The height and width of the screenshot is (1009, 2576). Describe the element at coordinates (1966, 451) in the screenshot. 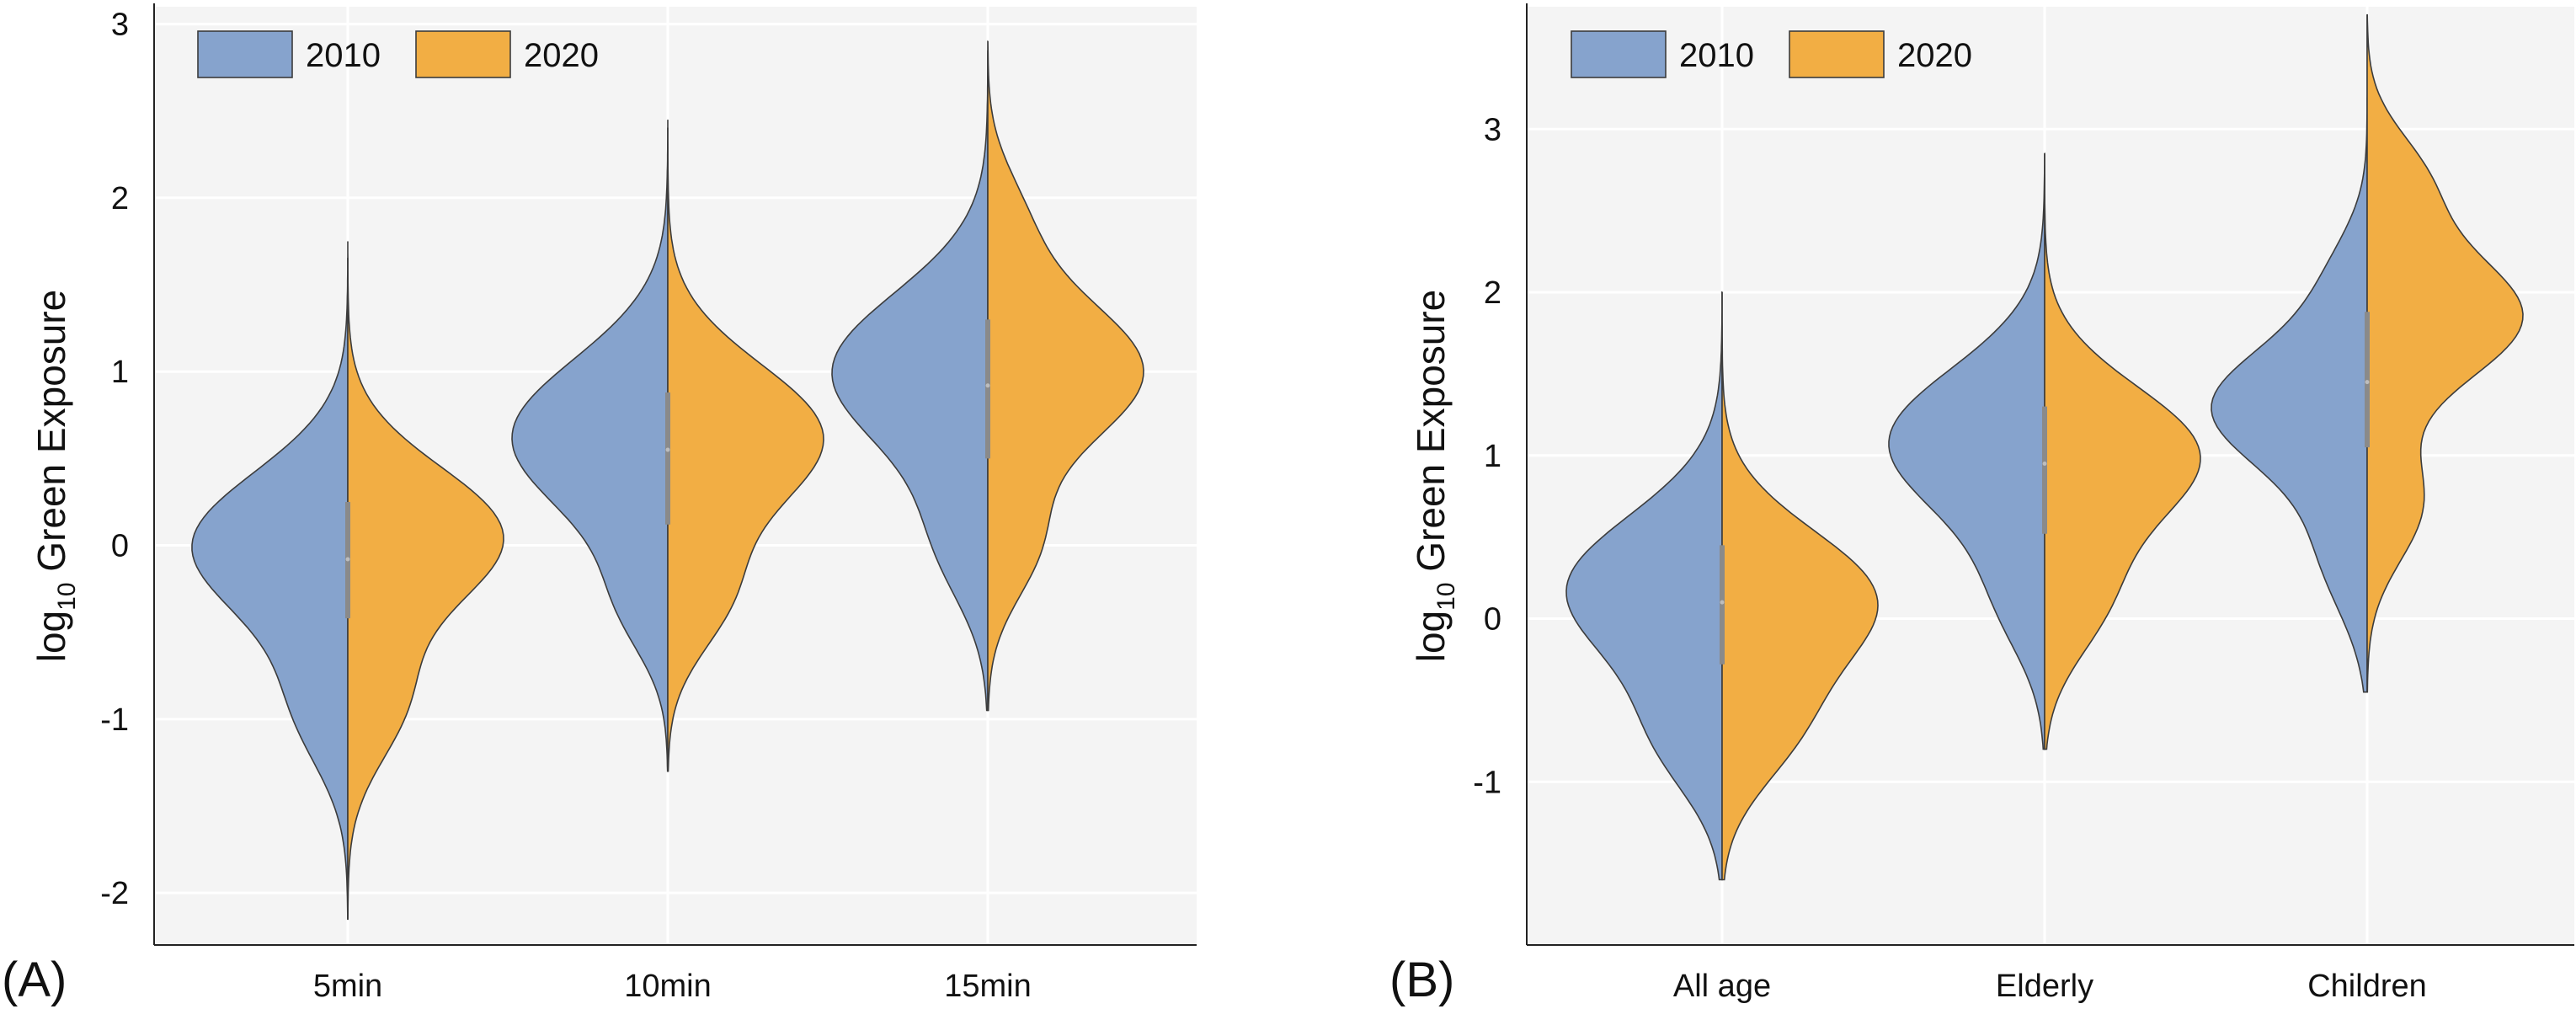

I see `violin-2010-elderly` at that location.